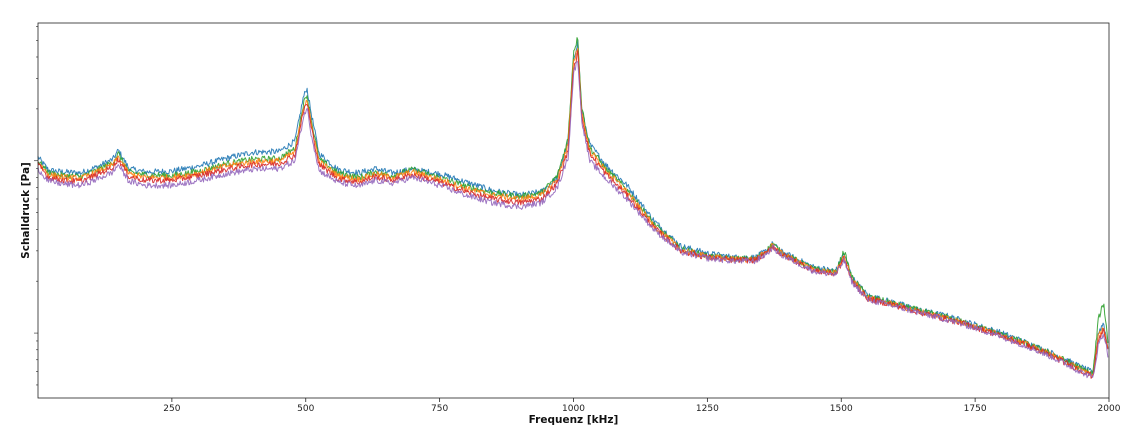 This screenshot has height=442, width=1138. What do you see at coordinates (975, 409) in the screenshot?
I see `x-tick-label: 1750` at bounding box center [975, 409].